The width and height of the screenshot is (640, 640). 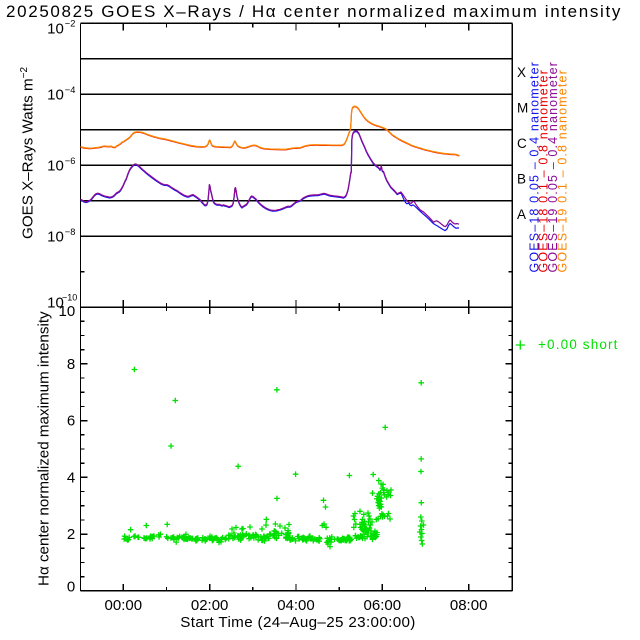 What do you see at coordinates (522, 108) in the screenshot?
I see `svg-text: M` at bounding box center [522, 108].